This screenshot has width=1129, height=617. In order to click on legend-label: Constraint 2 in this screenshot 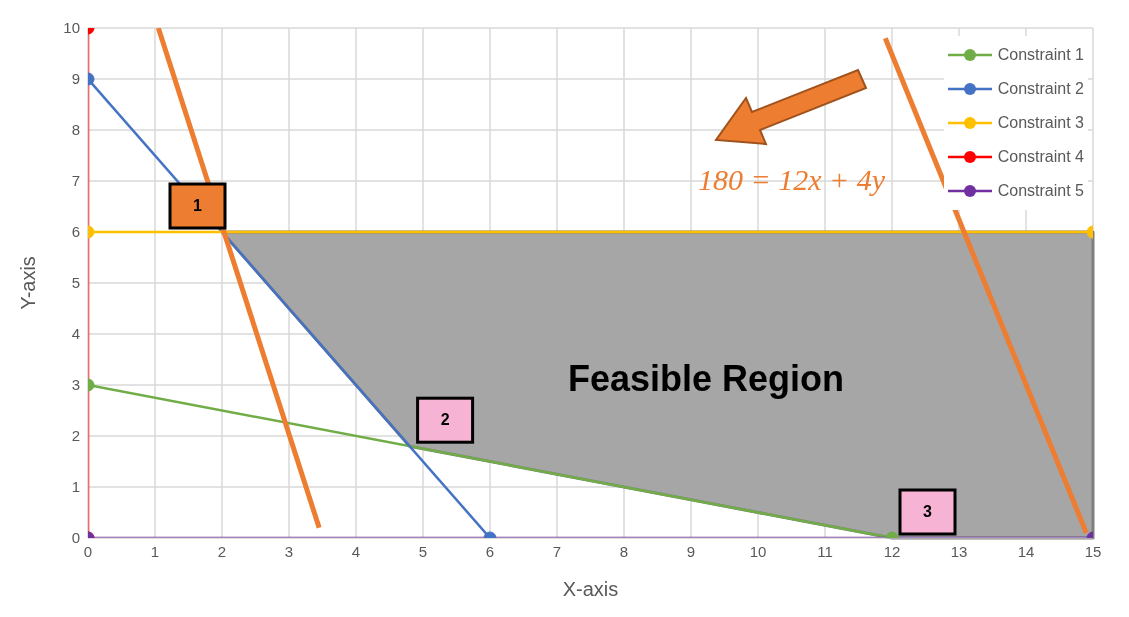, I will do `click(1040, 89)`.